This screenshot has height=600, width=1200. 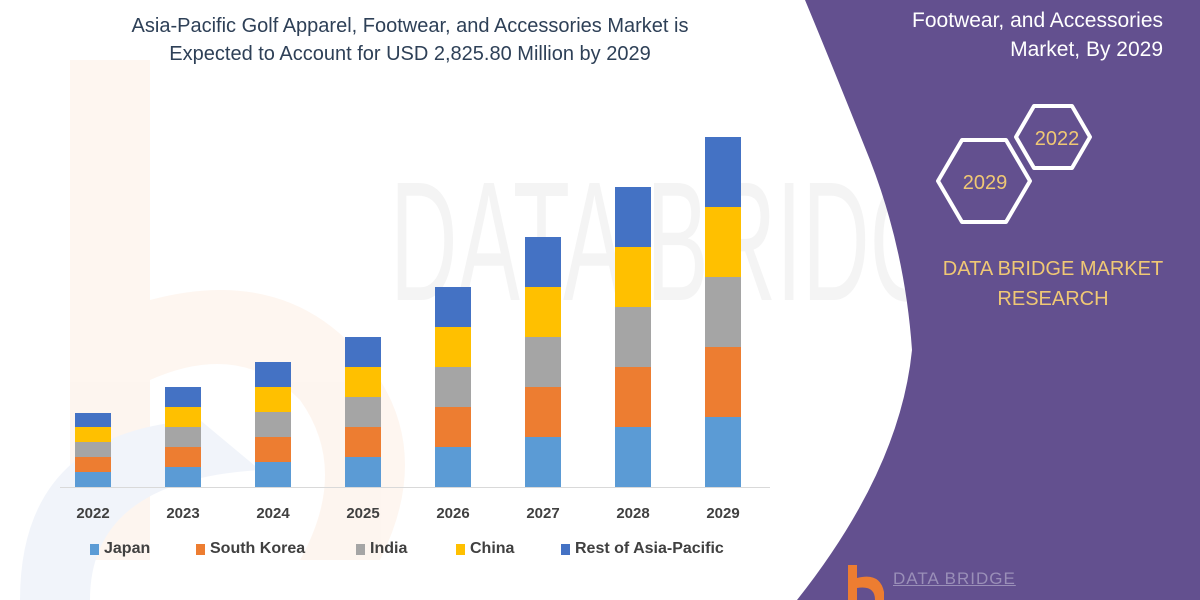 I want to click on bar-segment-2022-south-korea, so click(x=93, y=464).